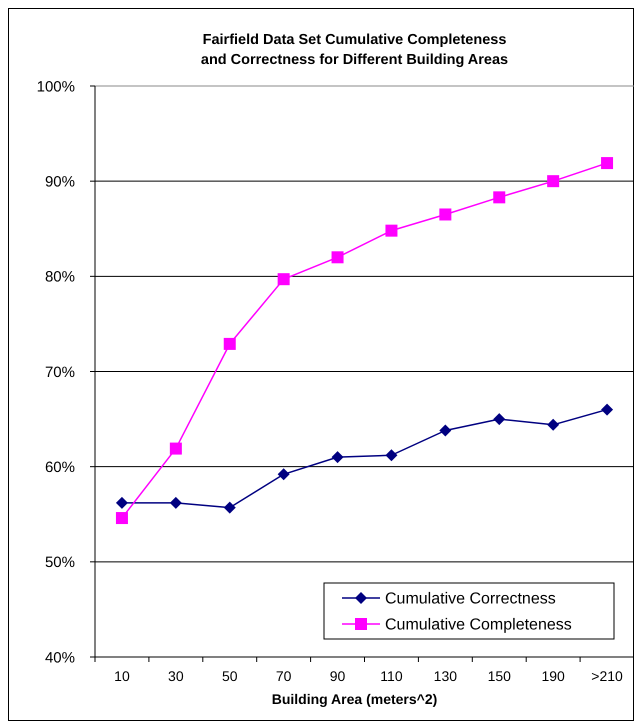 The height and width of the screenshot is (721, 634). Describe the element at coordinates (122, 676) in the screenshot. I see `x-tick-label: 10` at that location.